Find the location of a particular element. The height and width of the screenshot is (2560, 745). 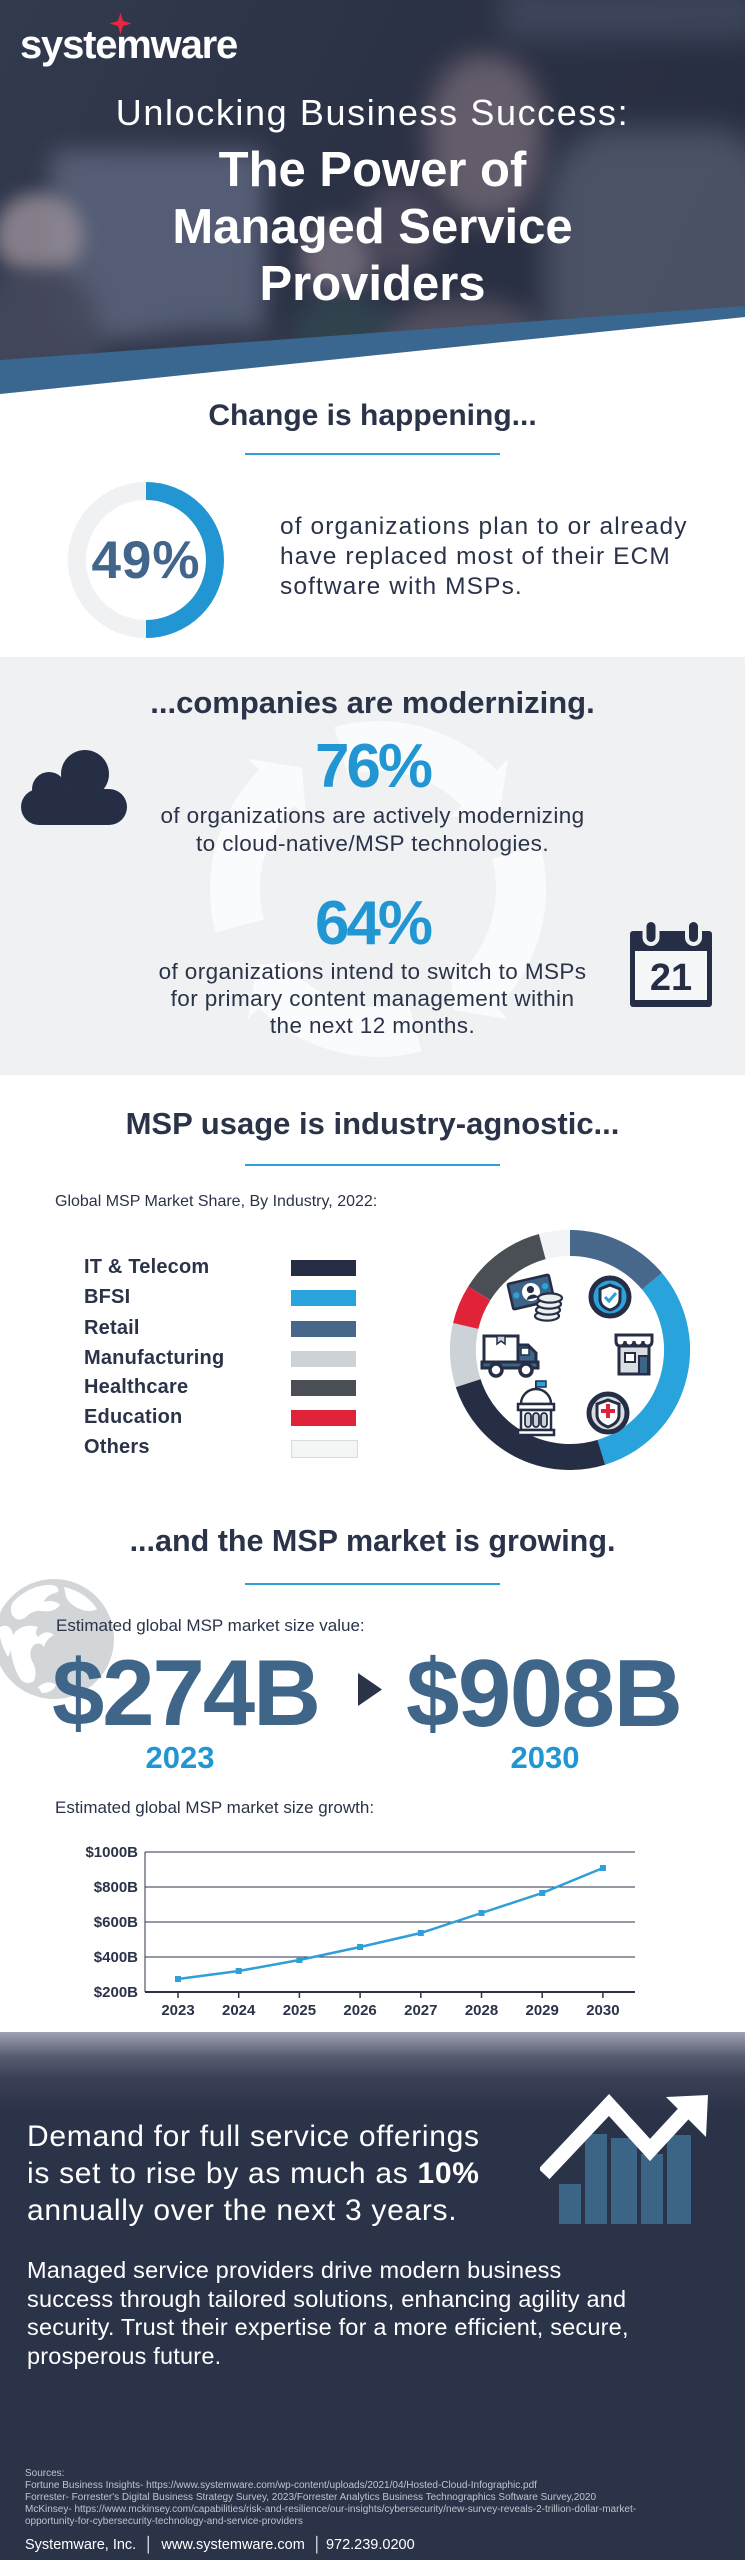

svg-text: 2024 is located at coordinates (239, 2010).